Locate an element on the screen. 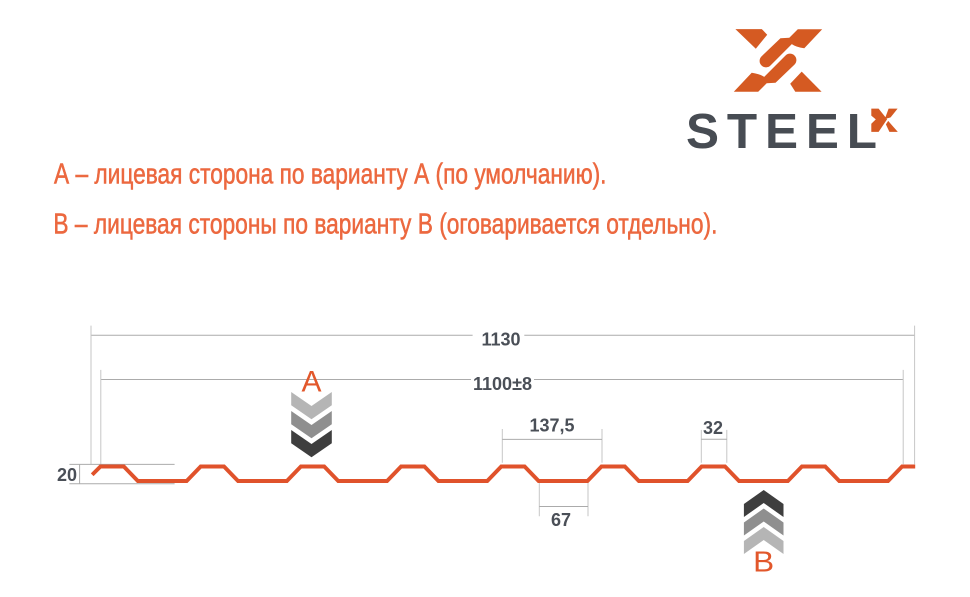 This screenshot has width=970, height=597. svg-text: 1100±8 is located at coordinates (502, 384).